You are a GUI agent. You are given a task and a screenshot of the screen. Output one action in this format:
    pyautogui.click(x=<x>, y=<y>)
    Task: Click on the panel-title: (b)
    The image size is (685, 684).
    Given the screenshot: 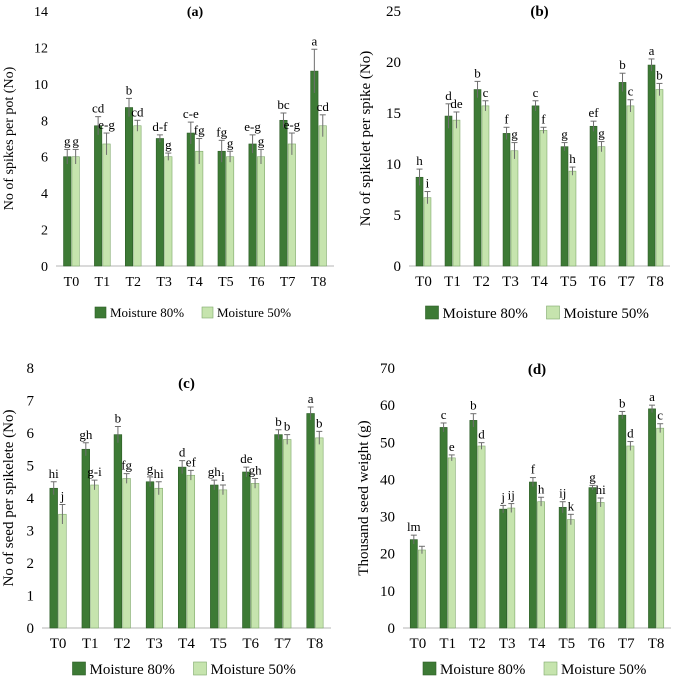 What is the action you would take?
    pyautogui.click(x=539, y=12)
    